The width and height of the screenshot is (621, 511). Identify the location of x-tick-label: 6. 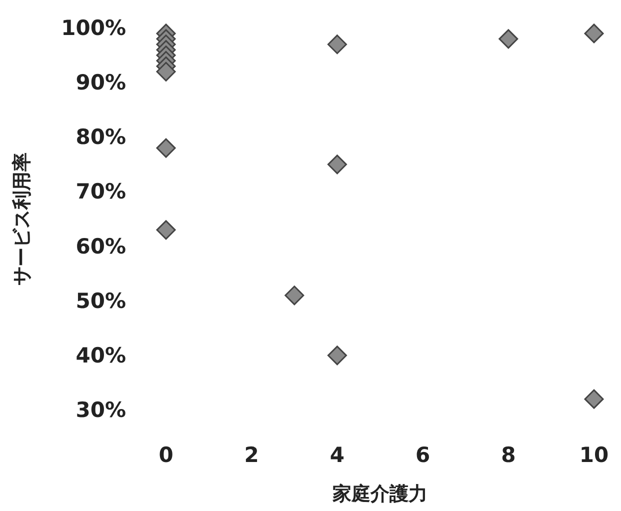
(422, 455).